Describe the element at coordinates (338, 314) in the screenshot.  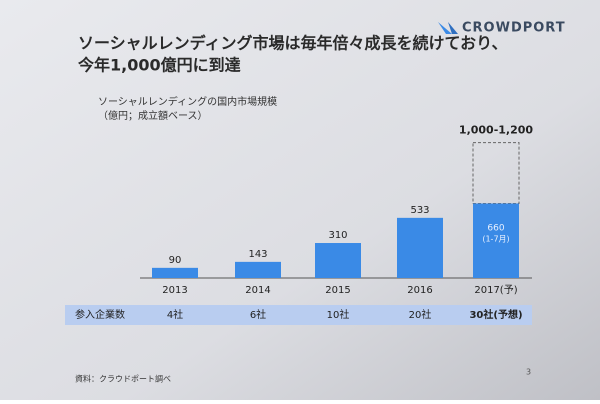
I see `company-count: 10社` at that location.